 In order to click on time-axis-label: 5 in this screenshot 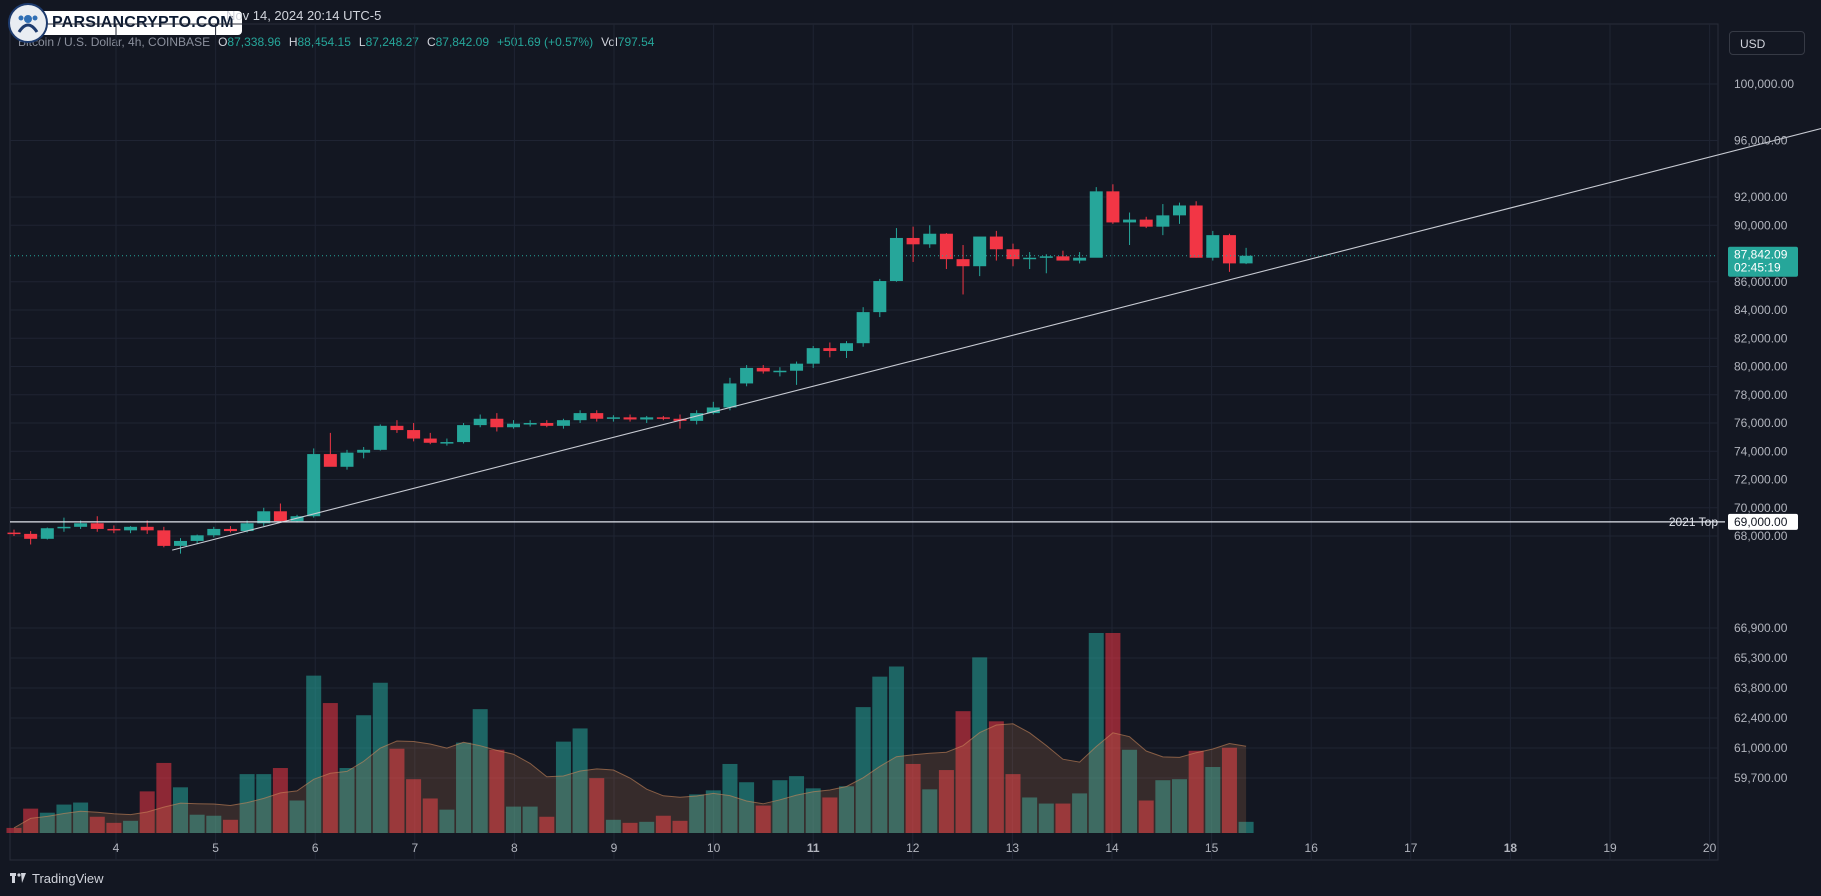, I will do `click(215, 848)`.